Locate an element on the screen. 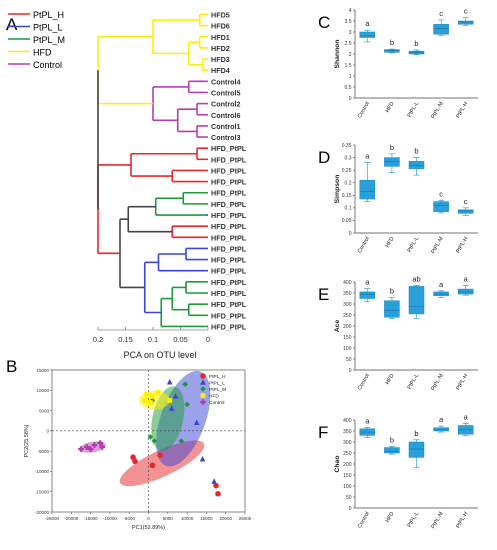  y-tick-label: -15000 is located at coordinates (42, 492).